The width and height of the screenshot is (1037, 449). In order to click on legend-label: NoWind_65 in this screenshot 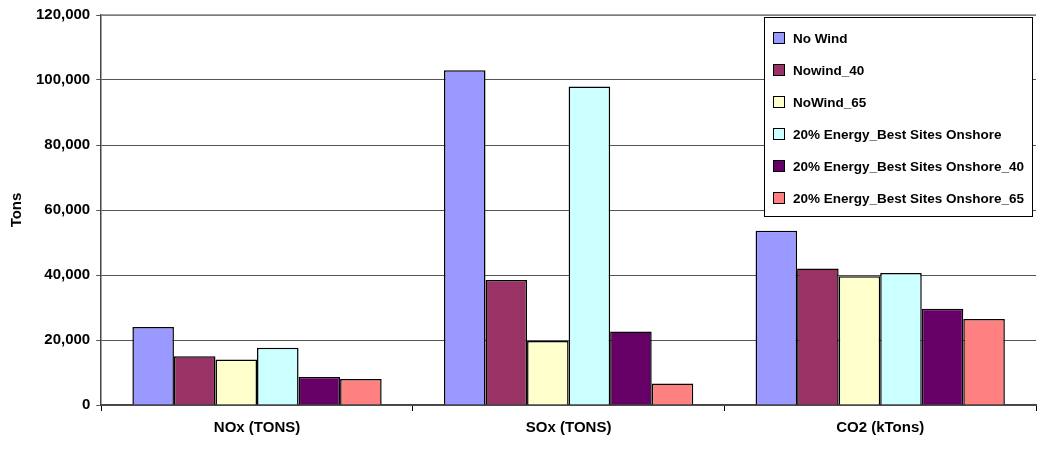, I will do `click(829, 102)`.